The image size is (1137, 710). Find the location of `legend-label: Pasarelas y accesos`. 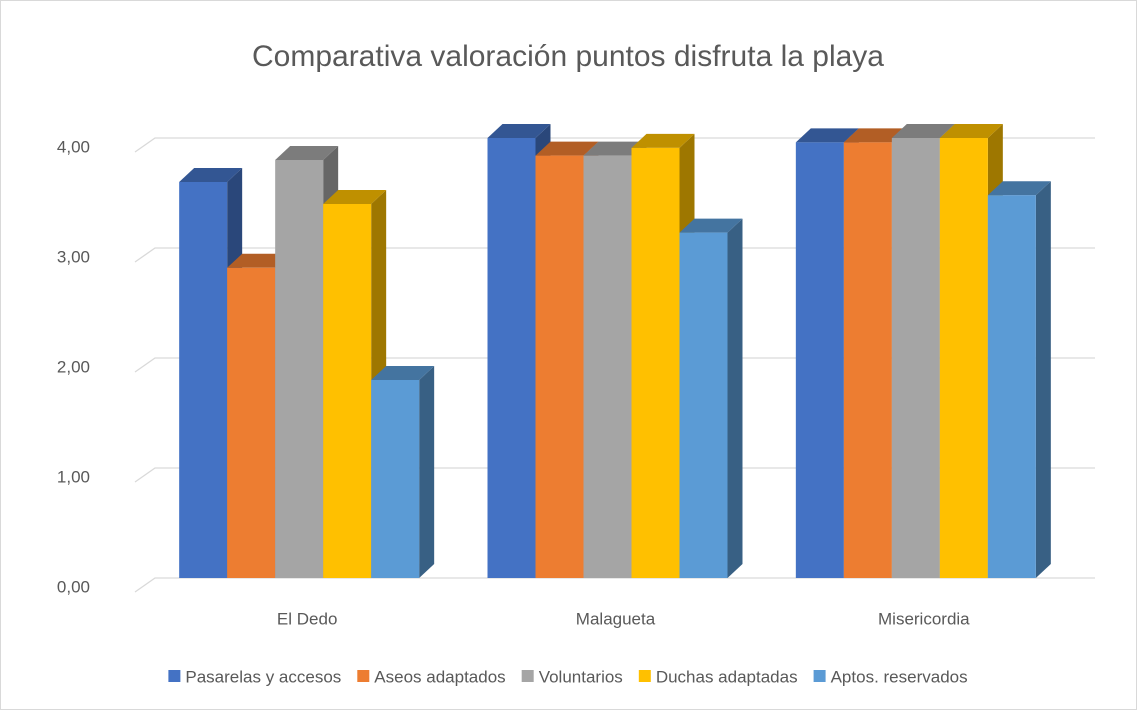

legend-label: Pasarelas y accesos is located at coordinates (263, 676).